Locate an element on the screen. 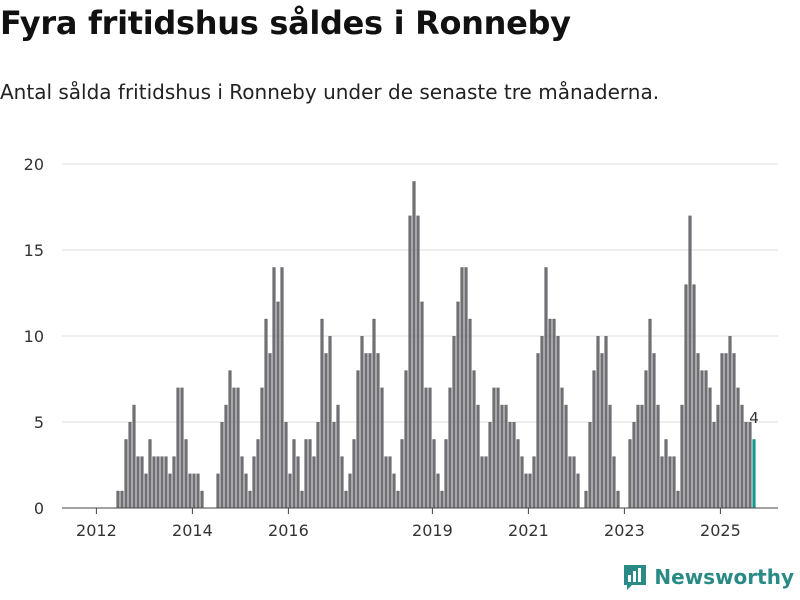 The width and height of the screenshot is (800, 600). x-tick-label: 2014 is located at coordinates (192, 530).